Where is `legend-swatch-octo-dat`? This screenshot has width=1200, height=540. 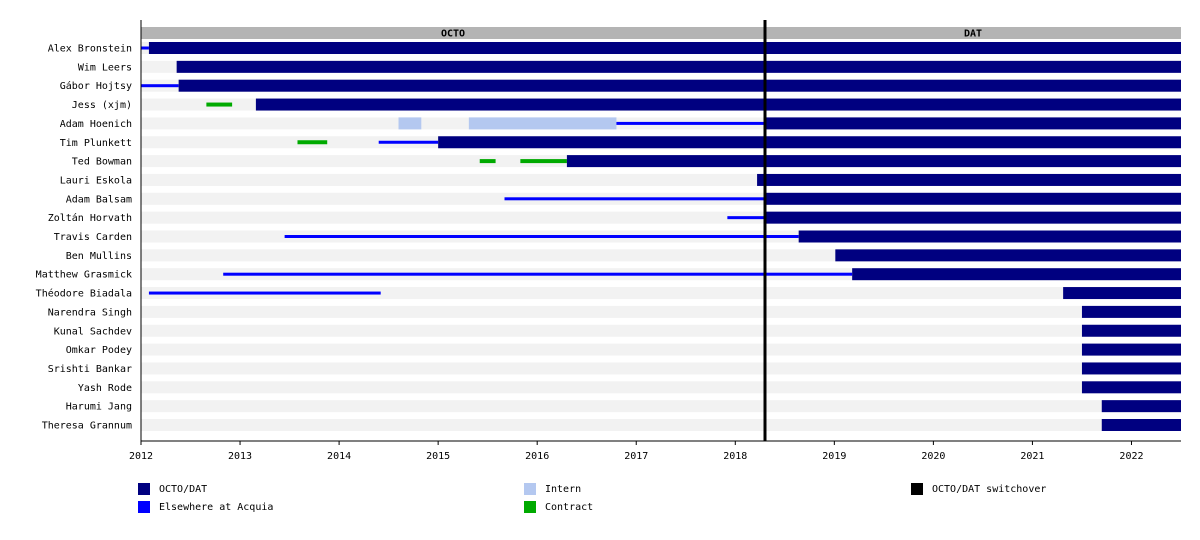
legend-swatch-octo-dat is located at coordinates (144, 489).